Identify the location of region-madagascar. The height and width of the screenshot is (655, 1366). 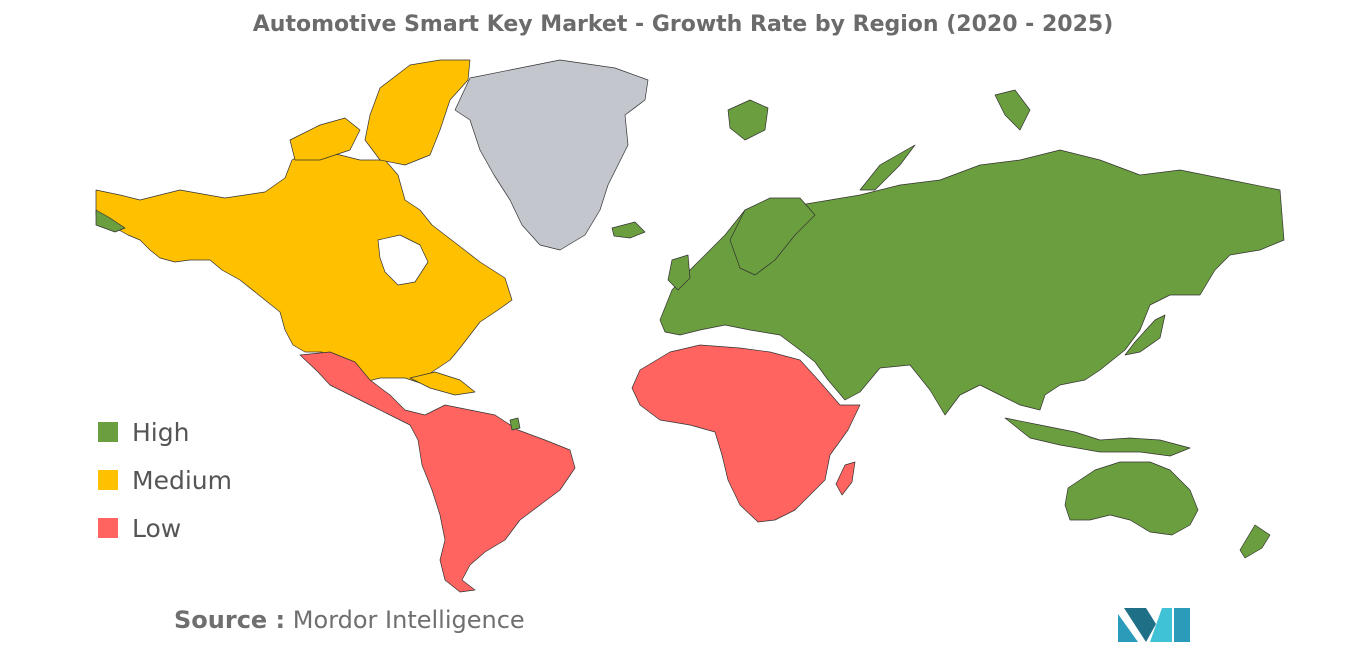
(845, 478).